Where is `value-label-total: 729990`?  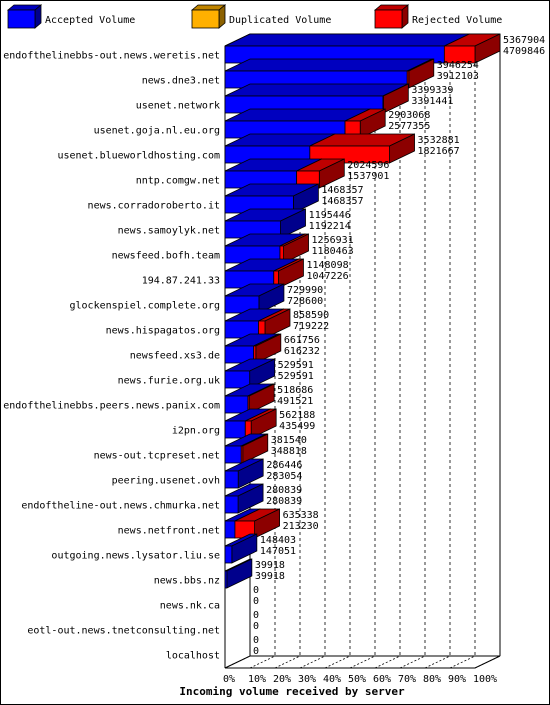 value-label-total: 729990 is located at coordinates (305, 290).